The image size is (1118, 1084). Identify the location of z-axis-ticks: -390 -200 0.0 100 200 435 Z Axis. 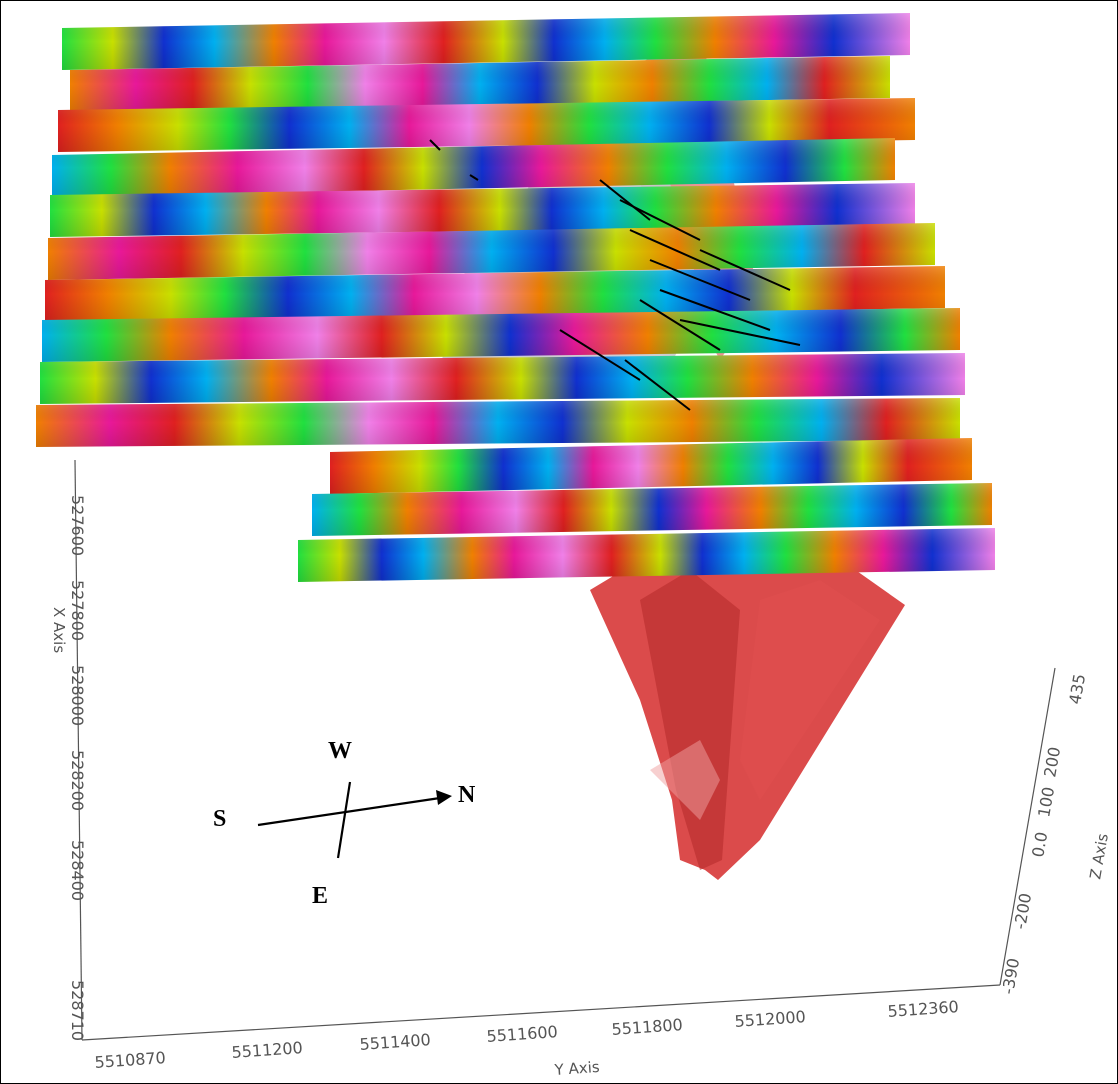
(1055, 833).